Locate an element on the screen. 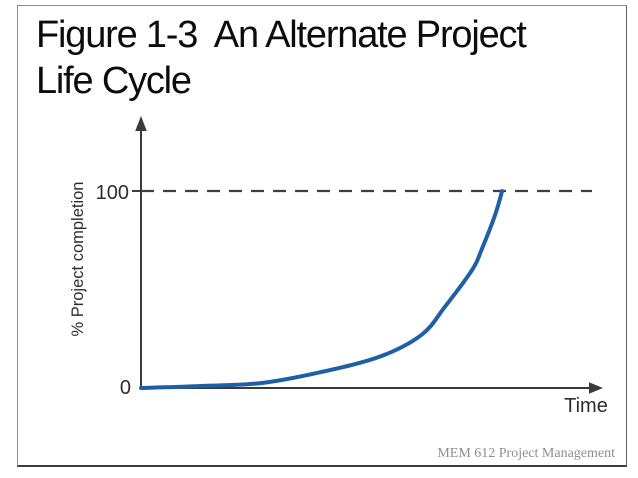 The image size is (638, 478). y-axis-arrowhead-icon is located at coordinates (141, 123).